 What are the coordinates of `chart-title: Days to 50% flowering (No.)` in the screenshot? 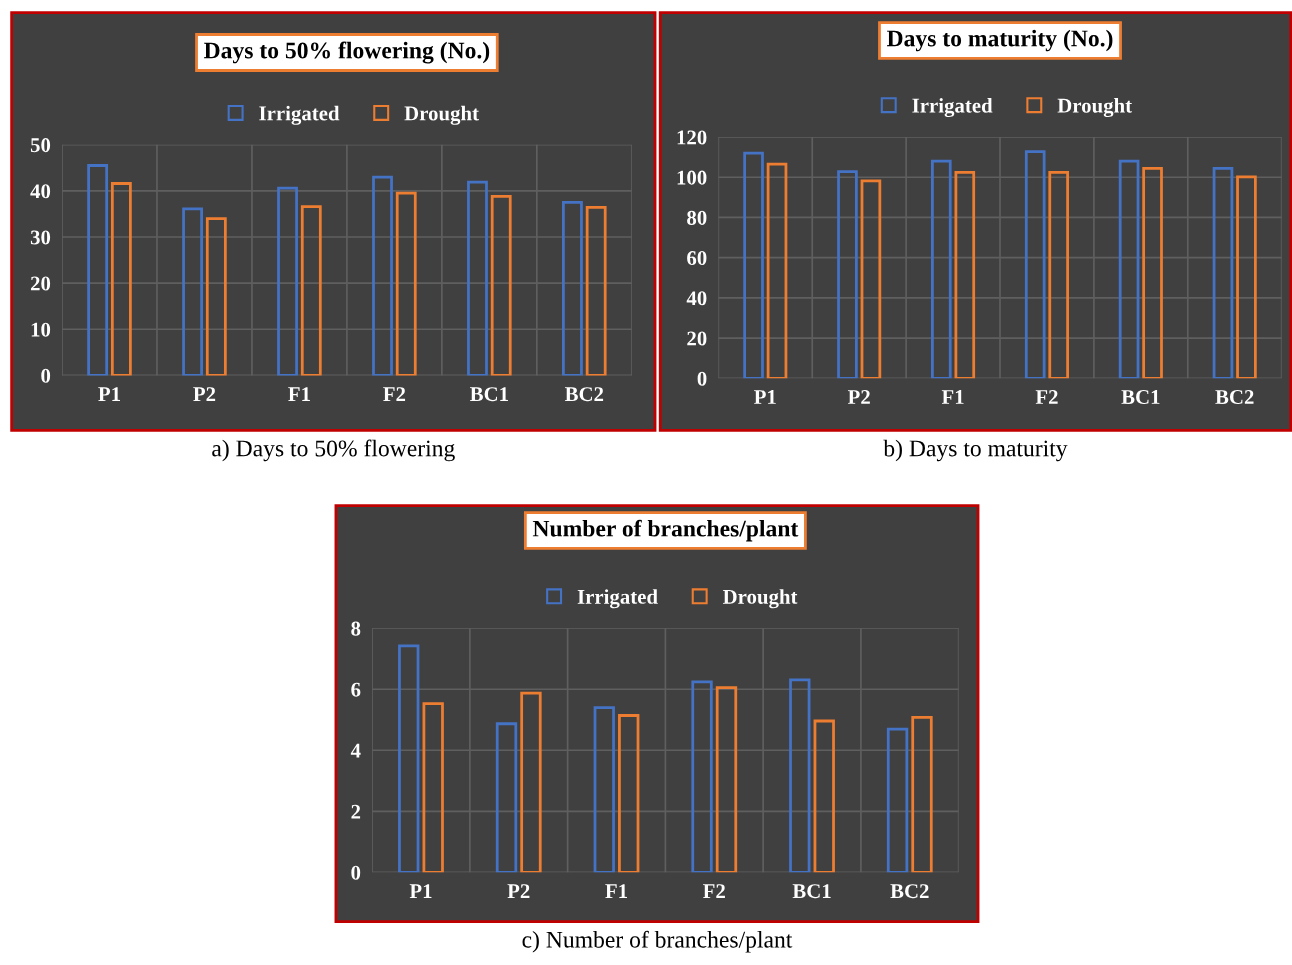 It's located at (347, 52).